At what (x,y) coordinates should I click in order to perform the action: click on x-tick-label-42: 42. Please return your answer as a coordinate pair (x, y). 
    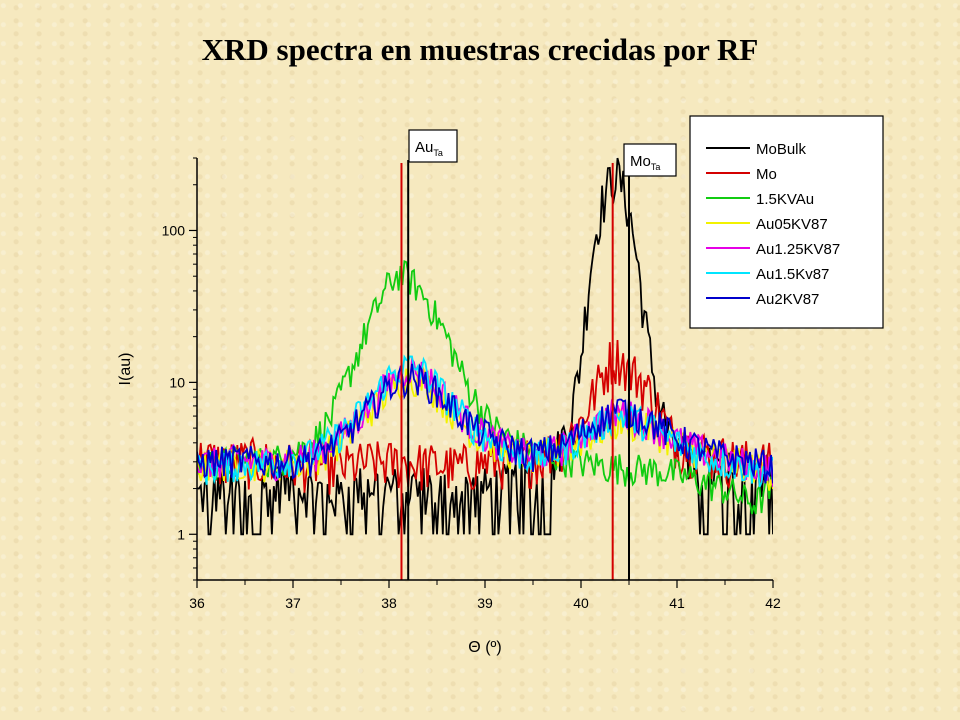
    Looking at the image, I should click on (773, 603).